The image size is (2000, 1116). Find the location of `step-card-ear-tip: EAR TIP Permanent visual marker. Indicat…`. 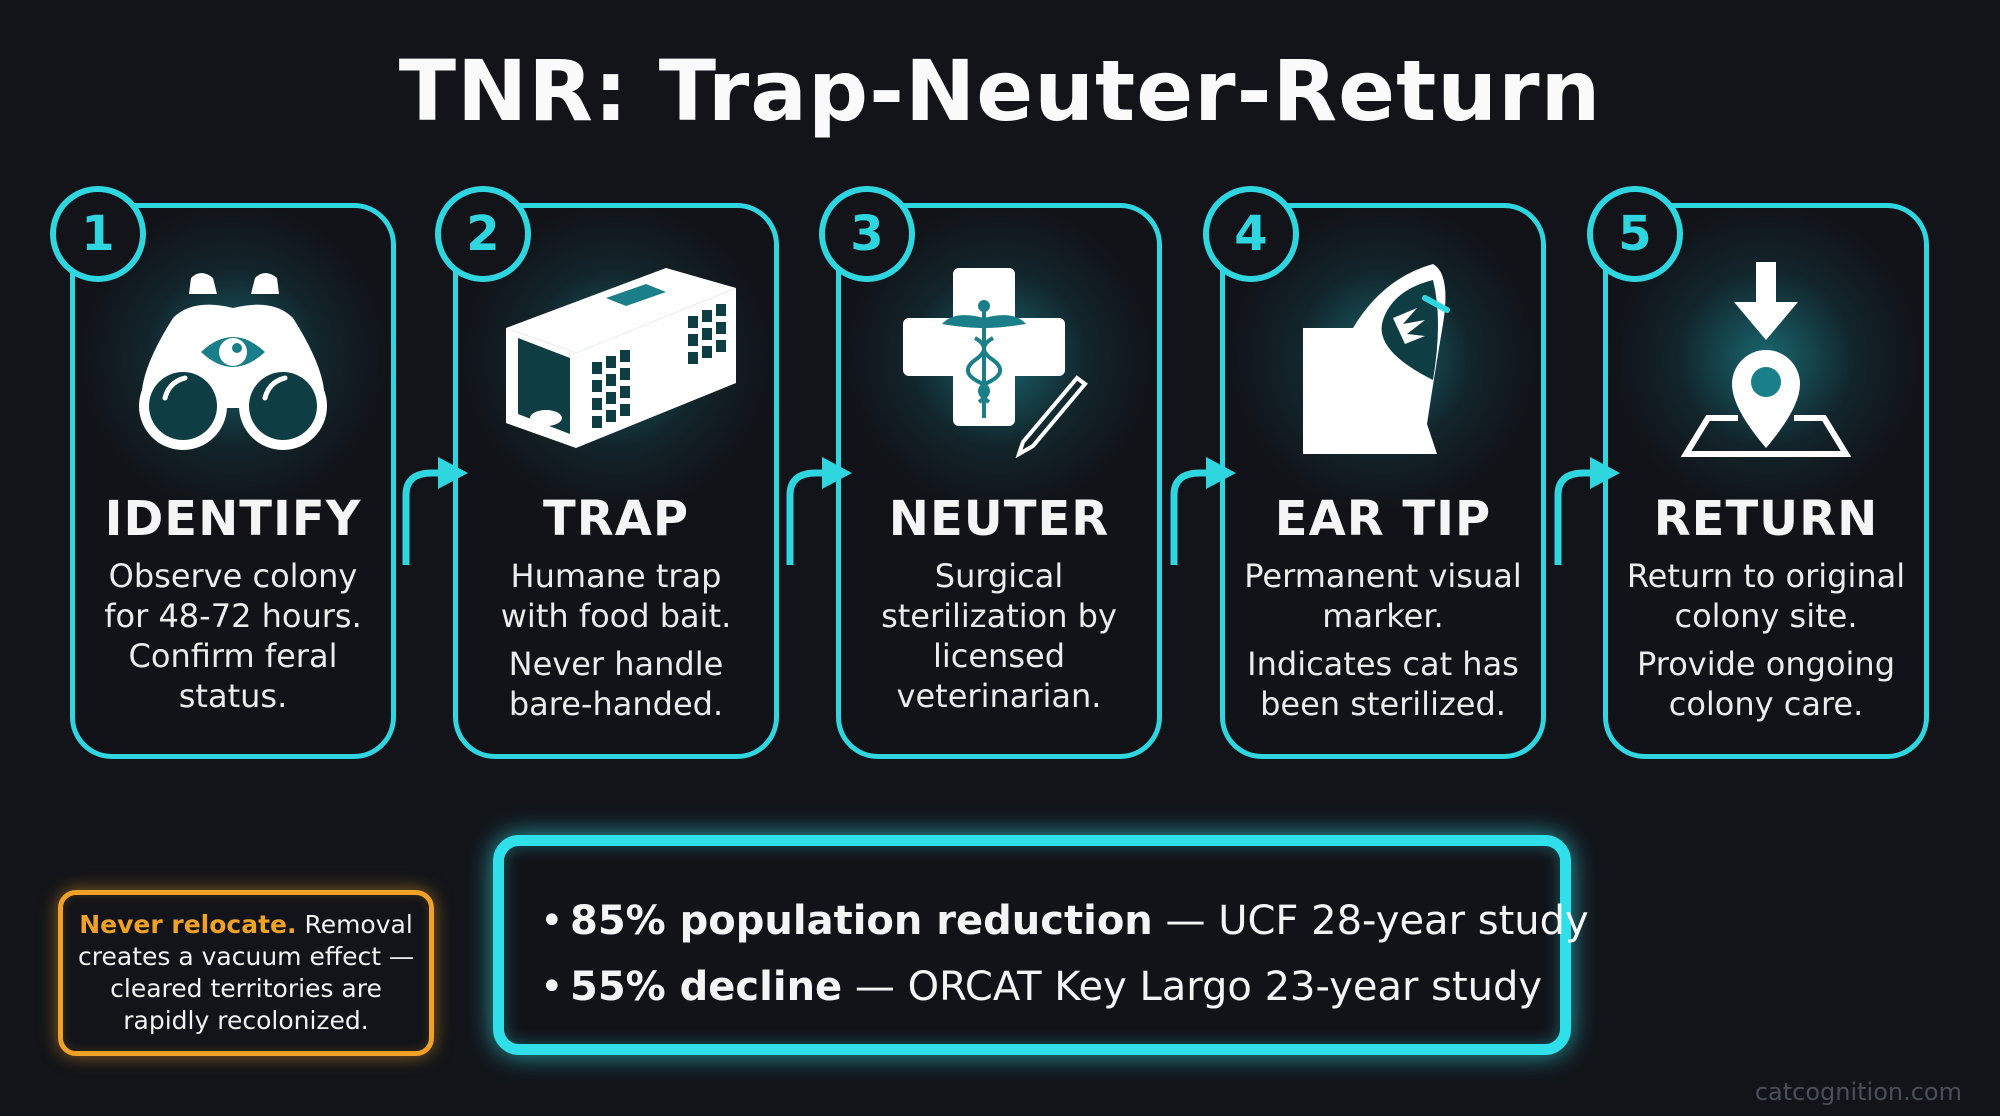

step-card-ear-tip: EAR TIP Permanent visual marker. Indicat… is located at coordinates (1383, 481).